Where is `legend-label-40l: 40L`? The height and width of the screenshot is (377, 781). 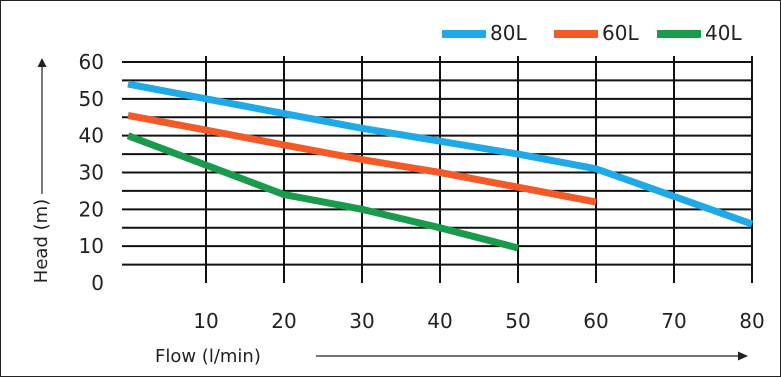
legend-label-40l: 40L is located at coordinates (723, 33).